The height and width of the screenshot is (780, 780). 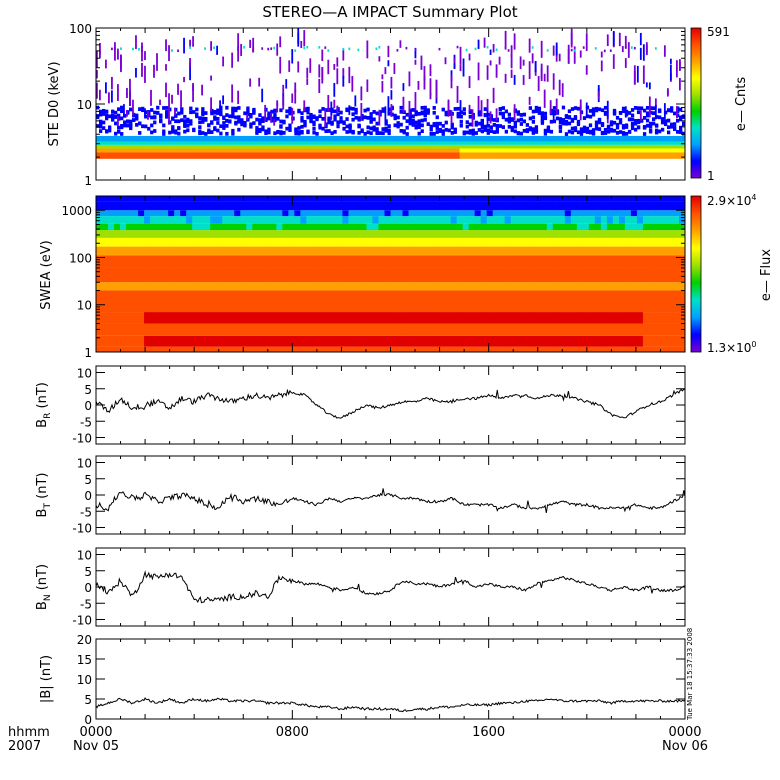 I want to click on ste-colorbar, so click(x=696, y=103).